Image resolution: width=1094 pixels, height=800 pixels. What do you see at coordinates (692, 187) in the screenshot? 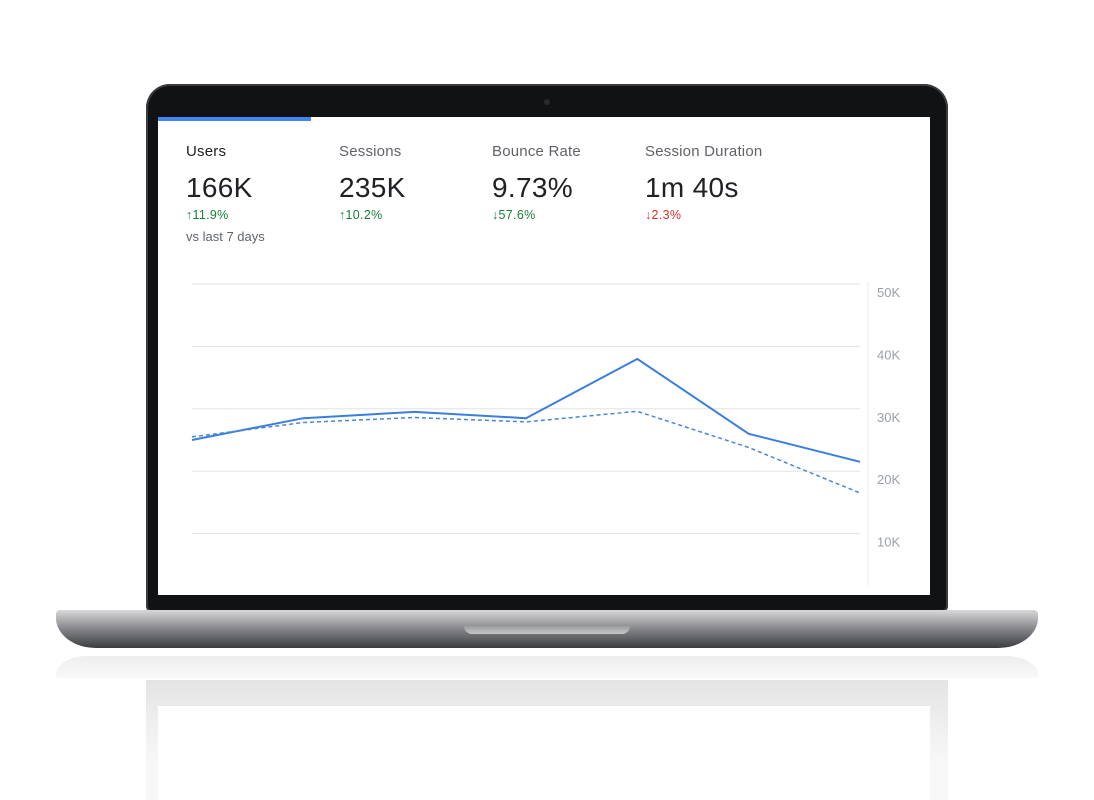
I see `session-duration-value: 1m 40s` at bounding box center [692, 187].